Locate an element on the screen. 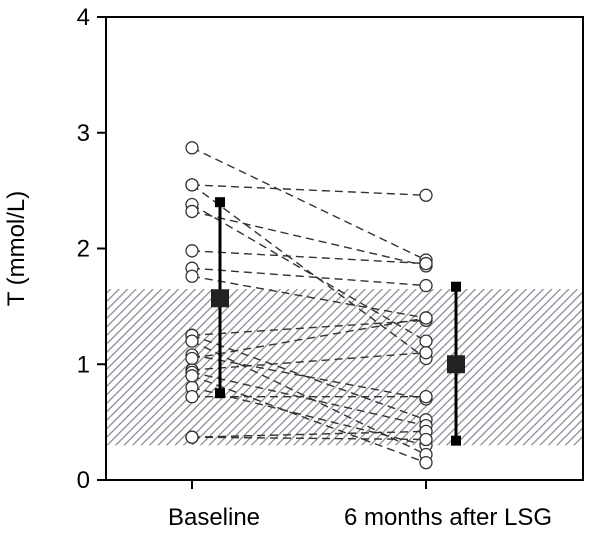  y-tick-label: 1 is located at coordinates (83, 364).